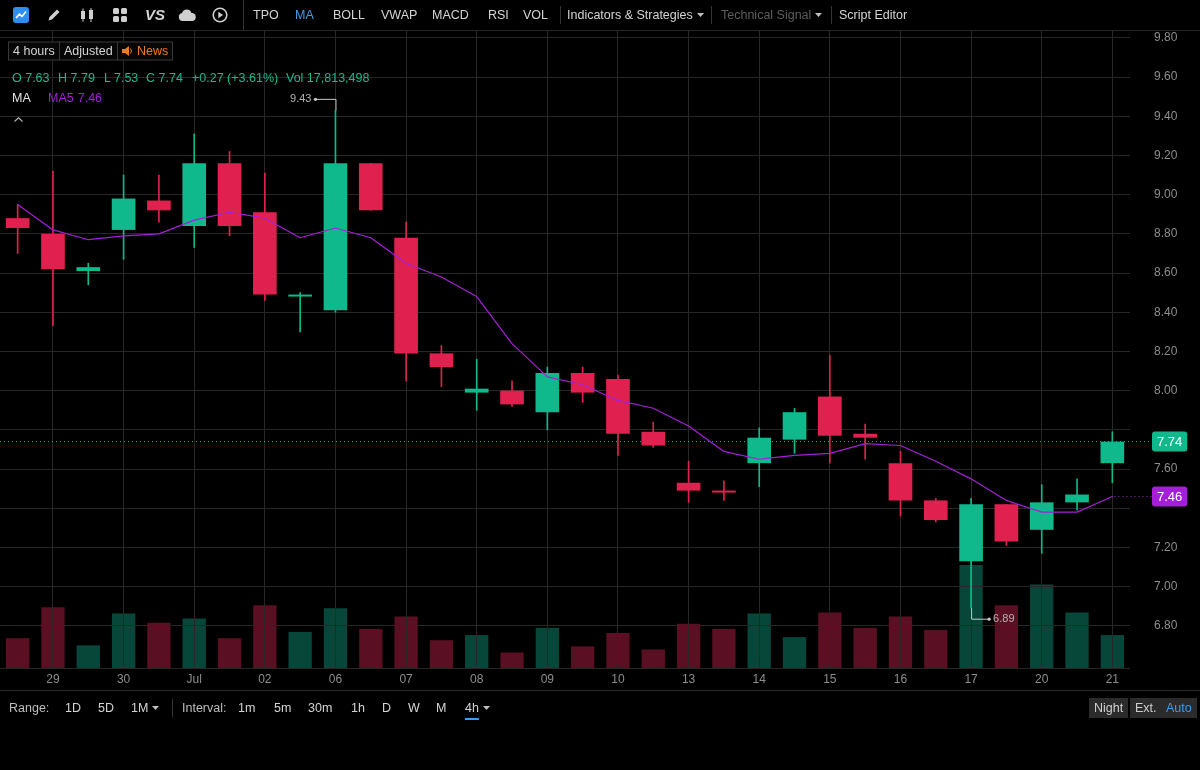 The width and height of the screenshot is (1200, 770). Describe the element at coordinates (1166, 76) in the screenshot. I see `y-tick-label: 9.60` at that location.